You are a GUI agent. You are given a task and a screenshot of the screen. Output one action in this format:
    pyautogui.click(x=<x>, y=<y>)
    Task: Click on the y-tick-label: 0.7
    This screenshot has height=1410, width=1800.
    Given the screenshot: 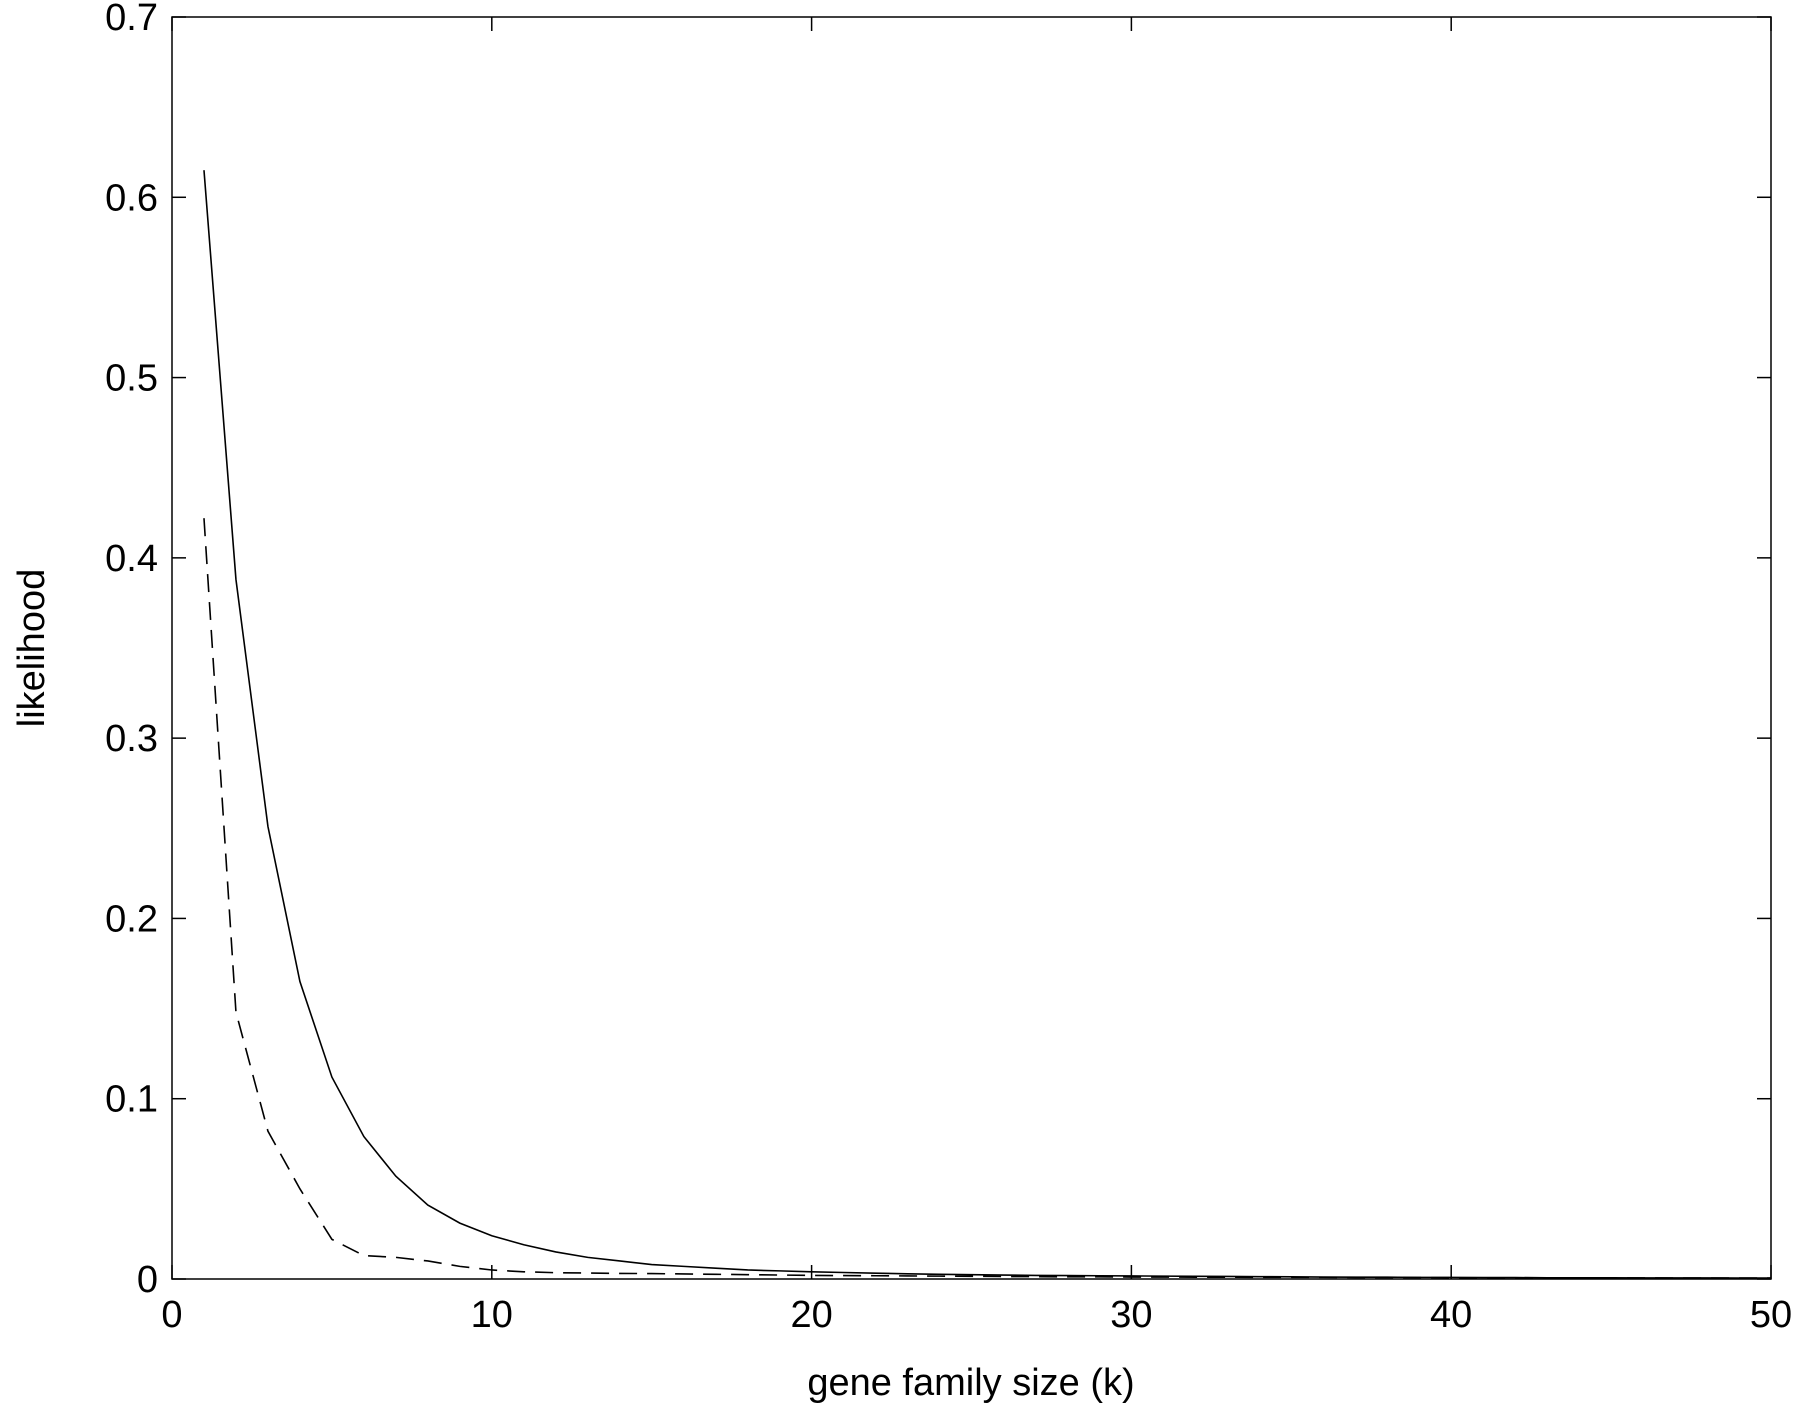 What is the action you would take?
    pyautogui.click(x=131, y=19)
    